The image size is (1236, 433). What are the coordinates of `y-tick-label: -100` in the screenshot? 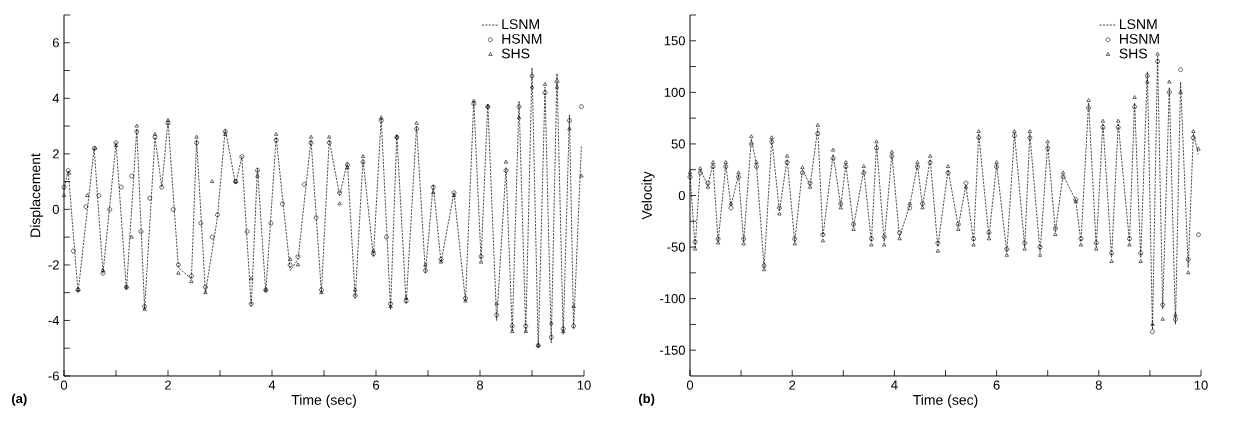 It's located at (672, 299).